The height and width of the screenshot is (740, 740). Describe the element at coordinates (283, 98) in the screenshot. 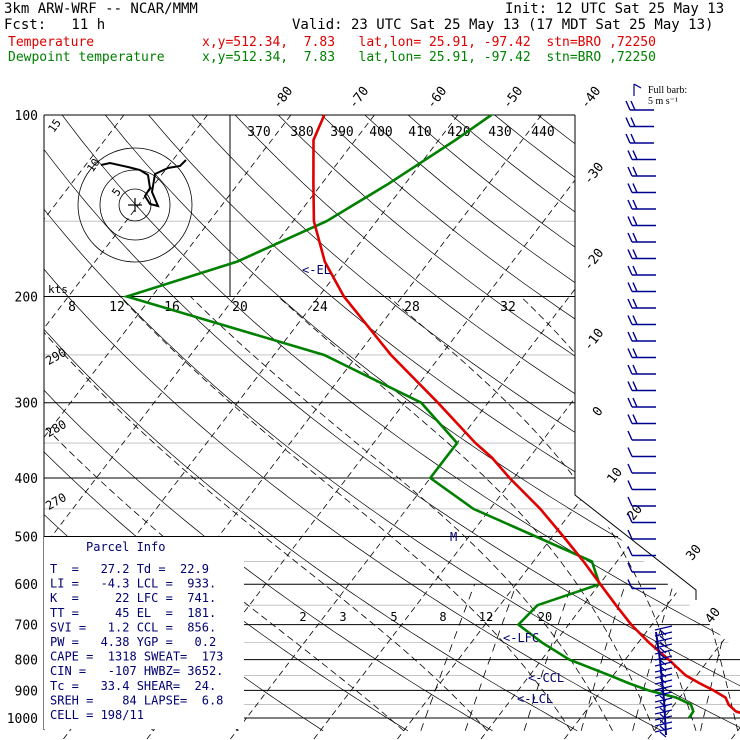

I see `isotherm-label--80: -80` at that location.